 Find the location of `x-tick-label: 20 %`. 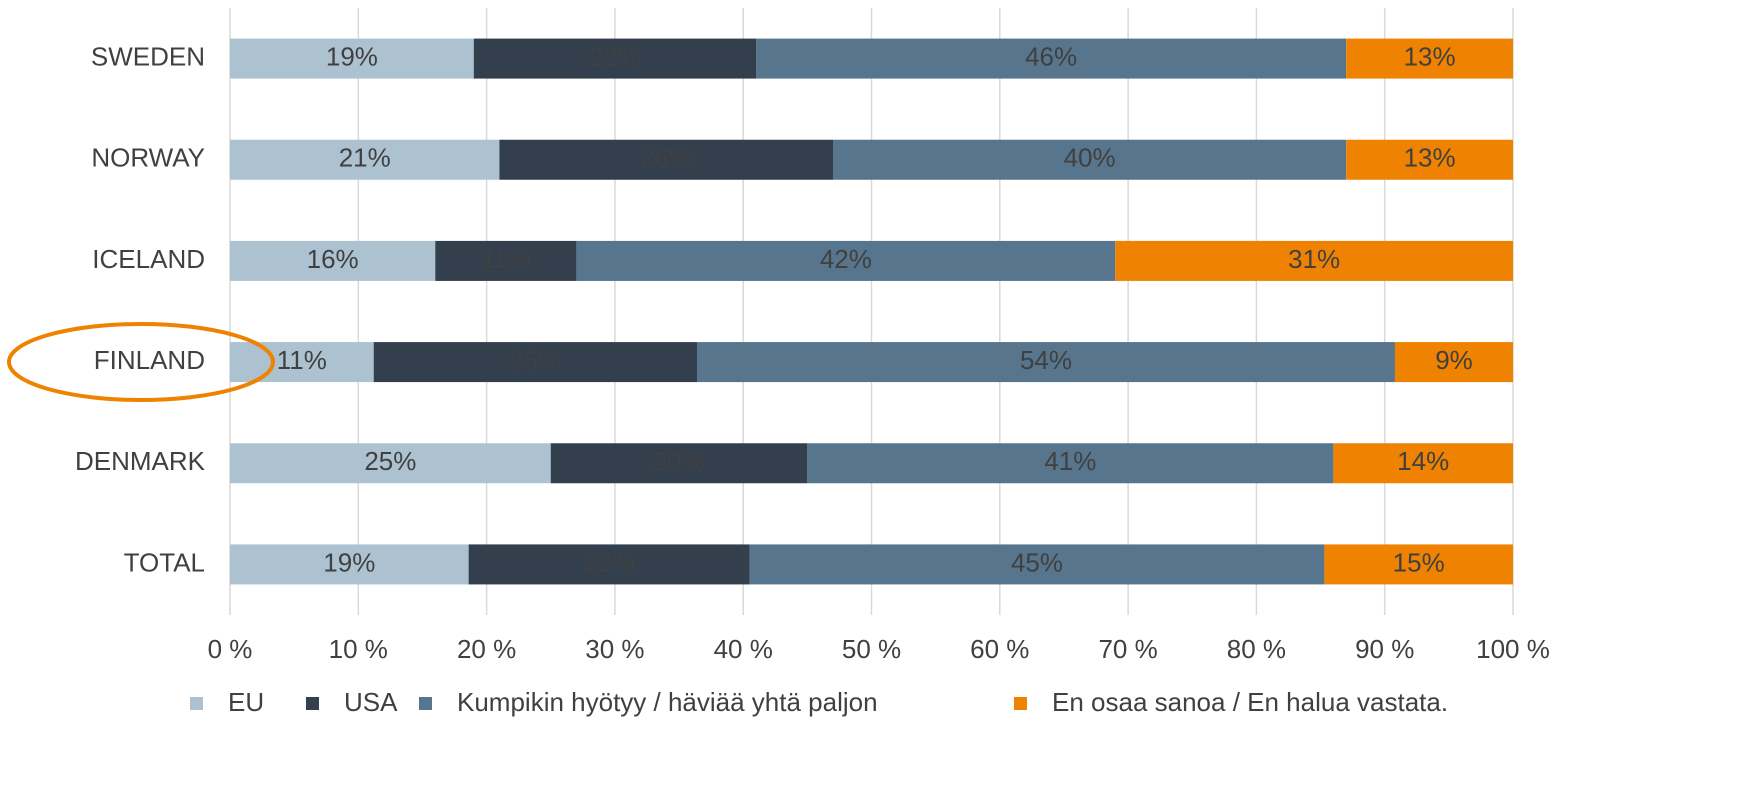

x-tick-label: 20 % is located at coordinates (486, 649).